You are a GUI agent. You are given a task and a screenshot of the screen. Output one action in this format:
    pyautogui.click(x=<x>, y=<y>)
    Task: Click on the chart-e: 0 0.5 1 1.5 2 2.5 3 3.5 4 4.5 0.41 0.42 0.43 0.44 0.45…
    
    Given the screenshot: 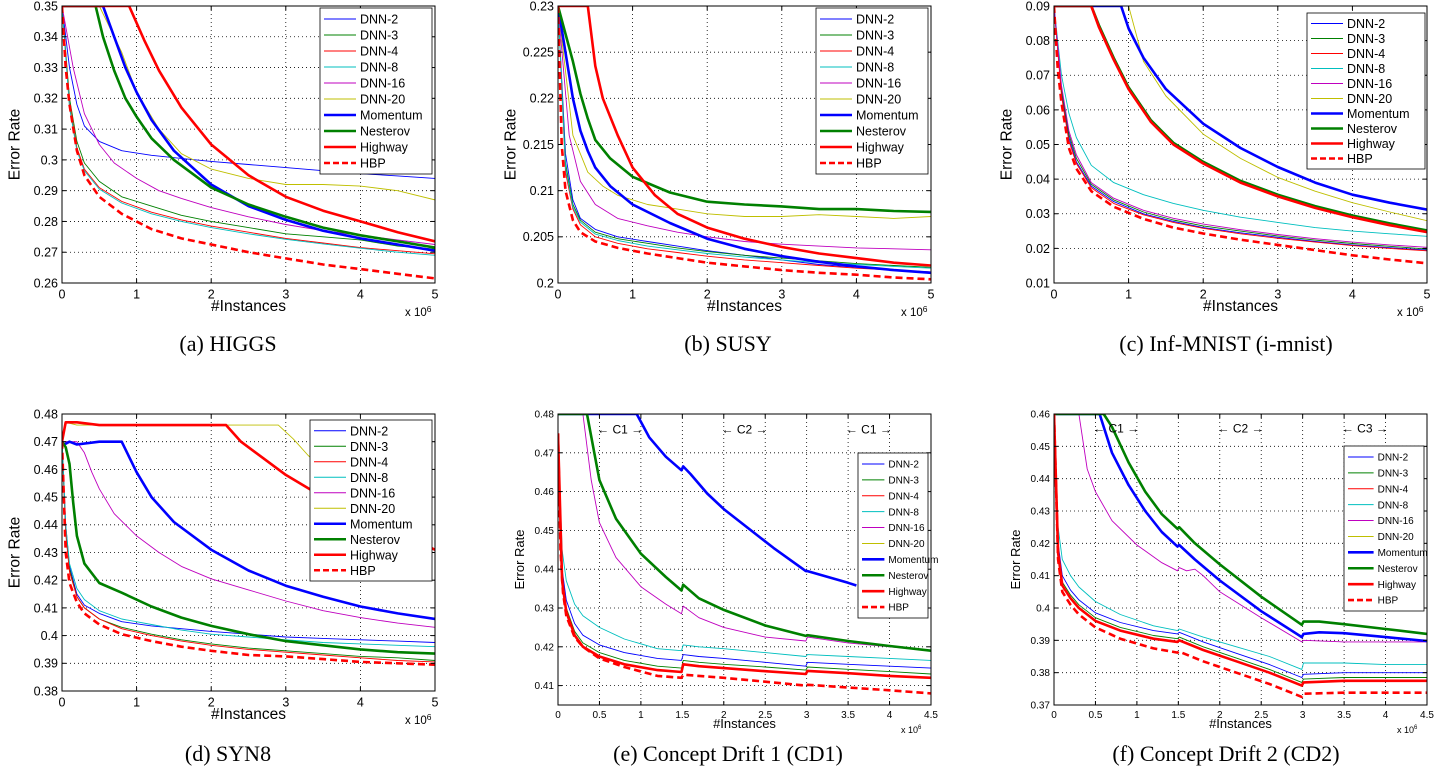 What is the action you would take?
    pyautogui.click(x=725, y=573)
    